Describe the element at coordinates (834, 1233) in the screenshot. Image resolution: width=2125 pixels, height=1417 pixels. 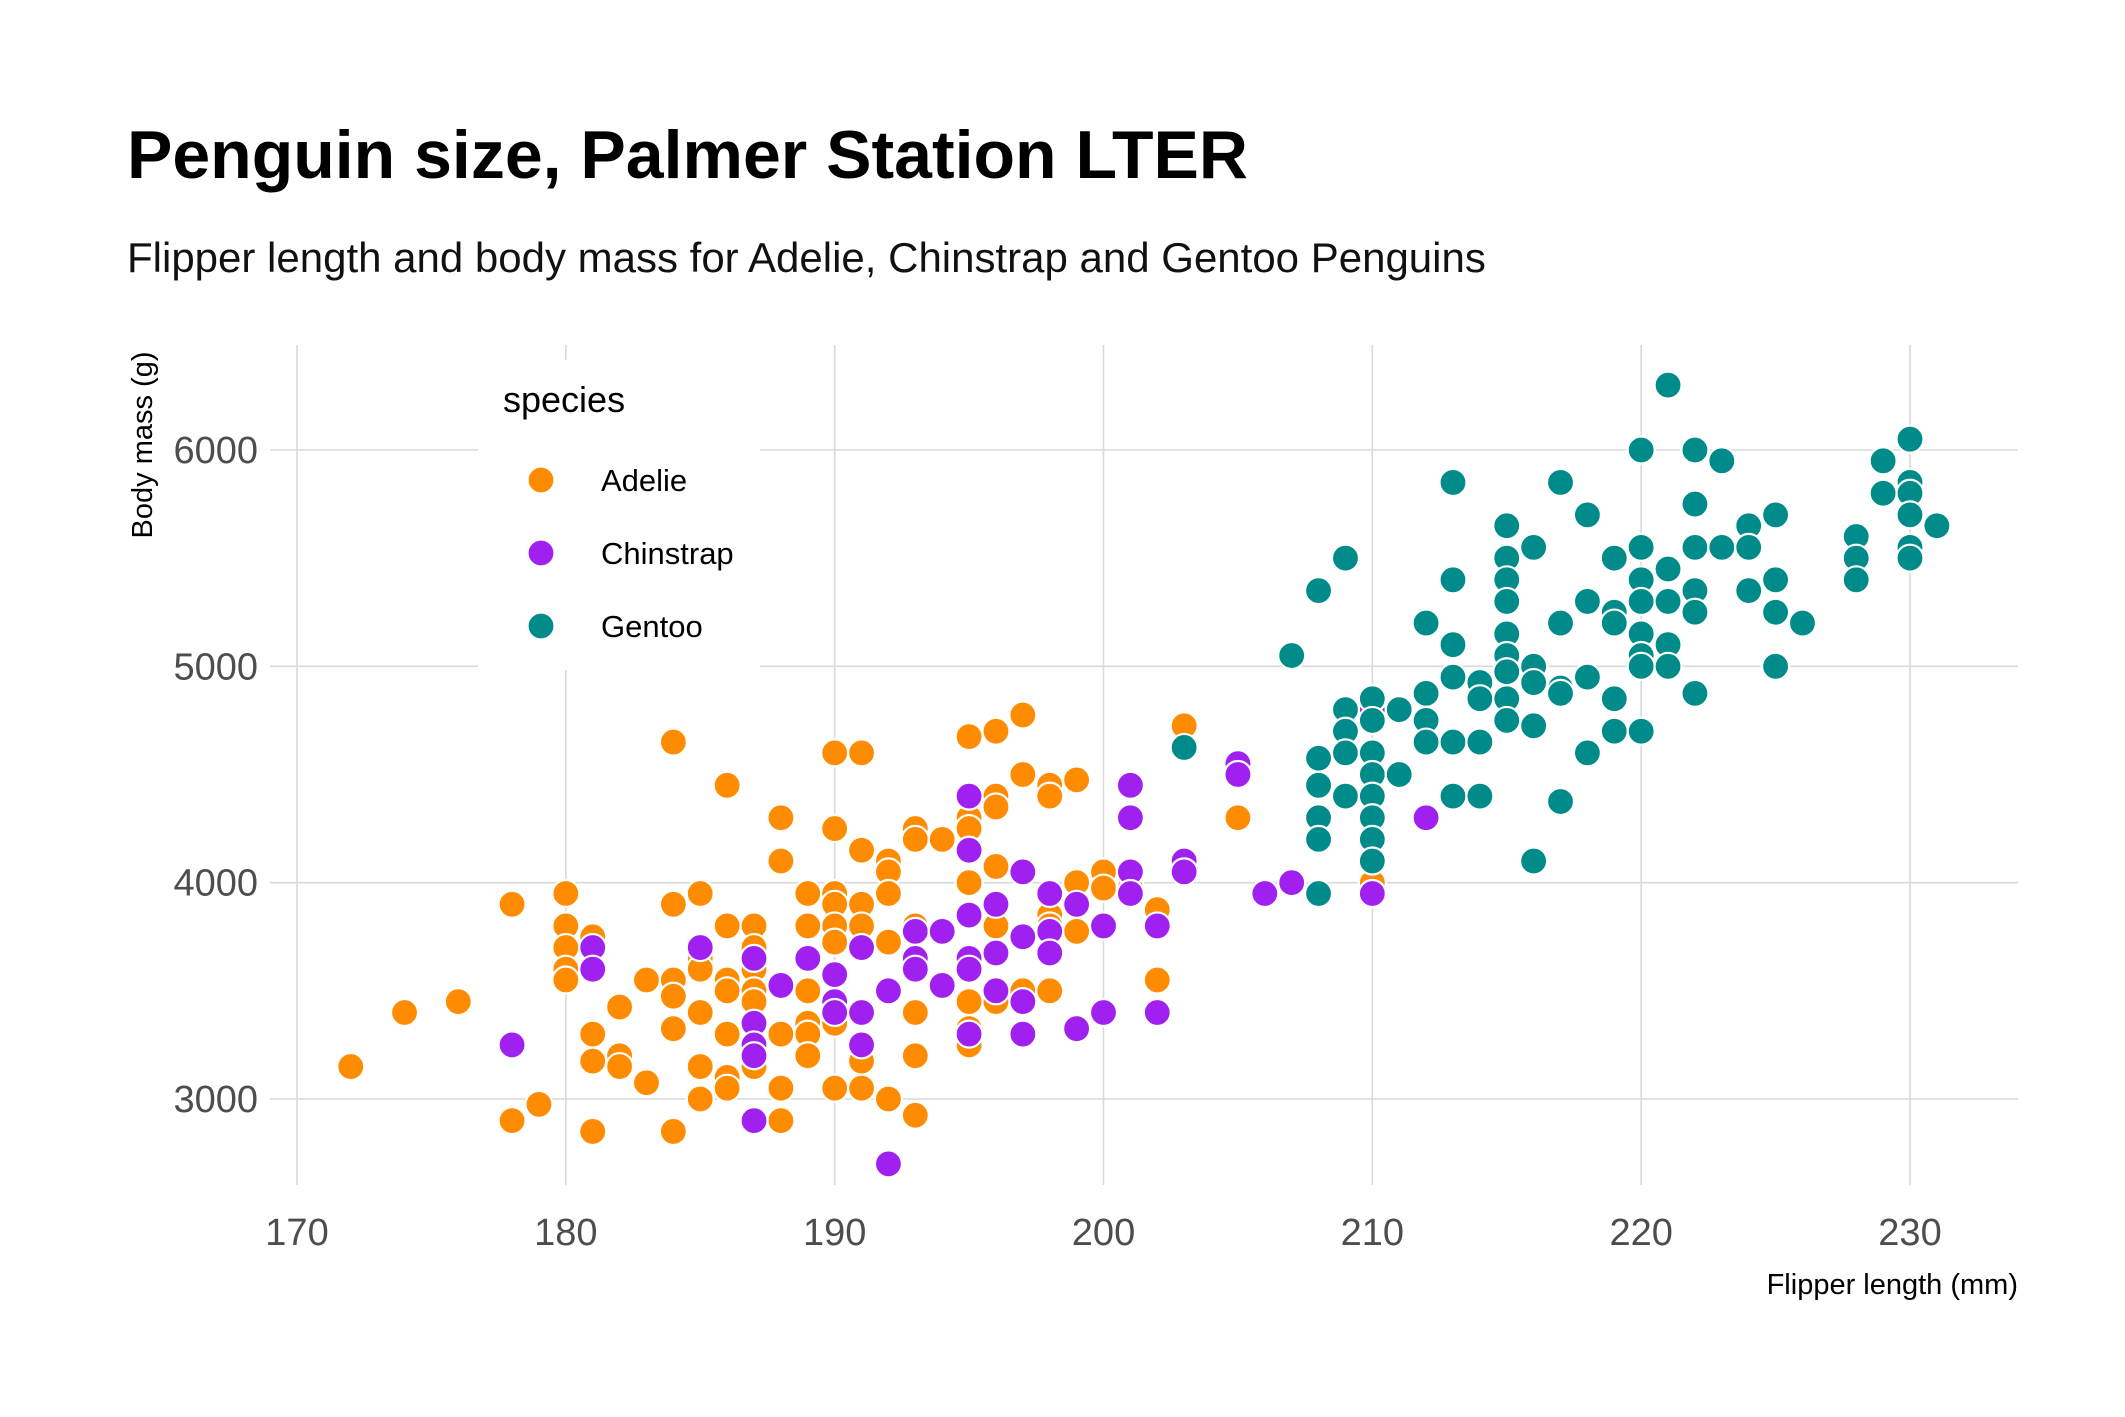
I see `x-tick-label: 190` at that location.